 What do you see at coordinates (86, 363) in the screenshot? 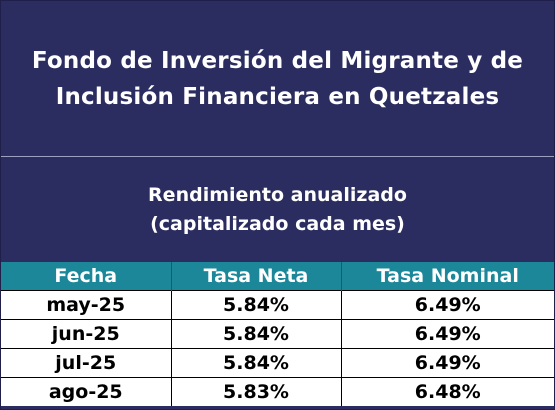
I see `cell-fecha: jul-25` at bounding box center [86, 363].